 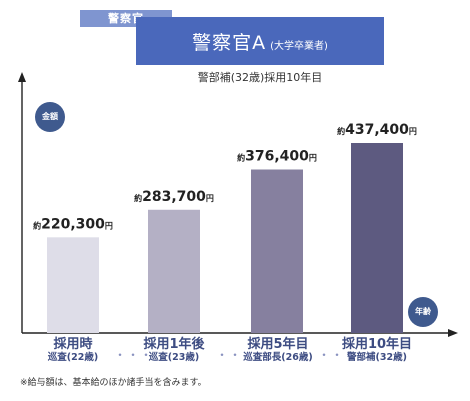 I want to click on category-label: 採用5年目, so click(x=278, y=344).